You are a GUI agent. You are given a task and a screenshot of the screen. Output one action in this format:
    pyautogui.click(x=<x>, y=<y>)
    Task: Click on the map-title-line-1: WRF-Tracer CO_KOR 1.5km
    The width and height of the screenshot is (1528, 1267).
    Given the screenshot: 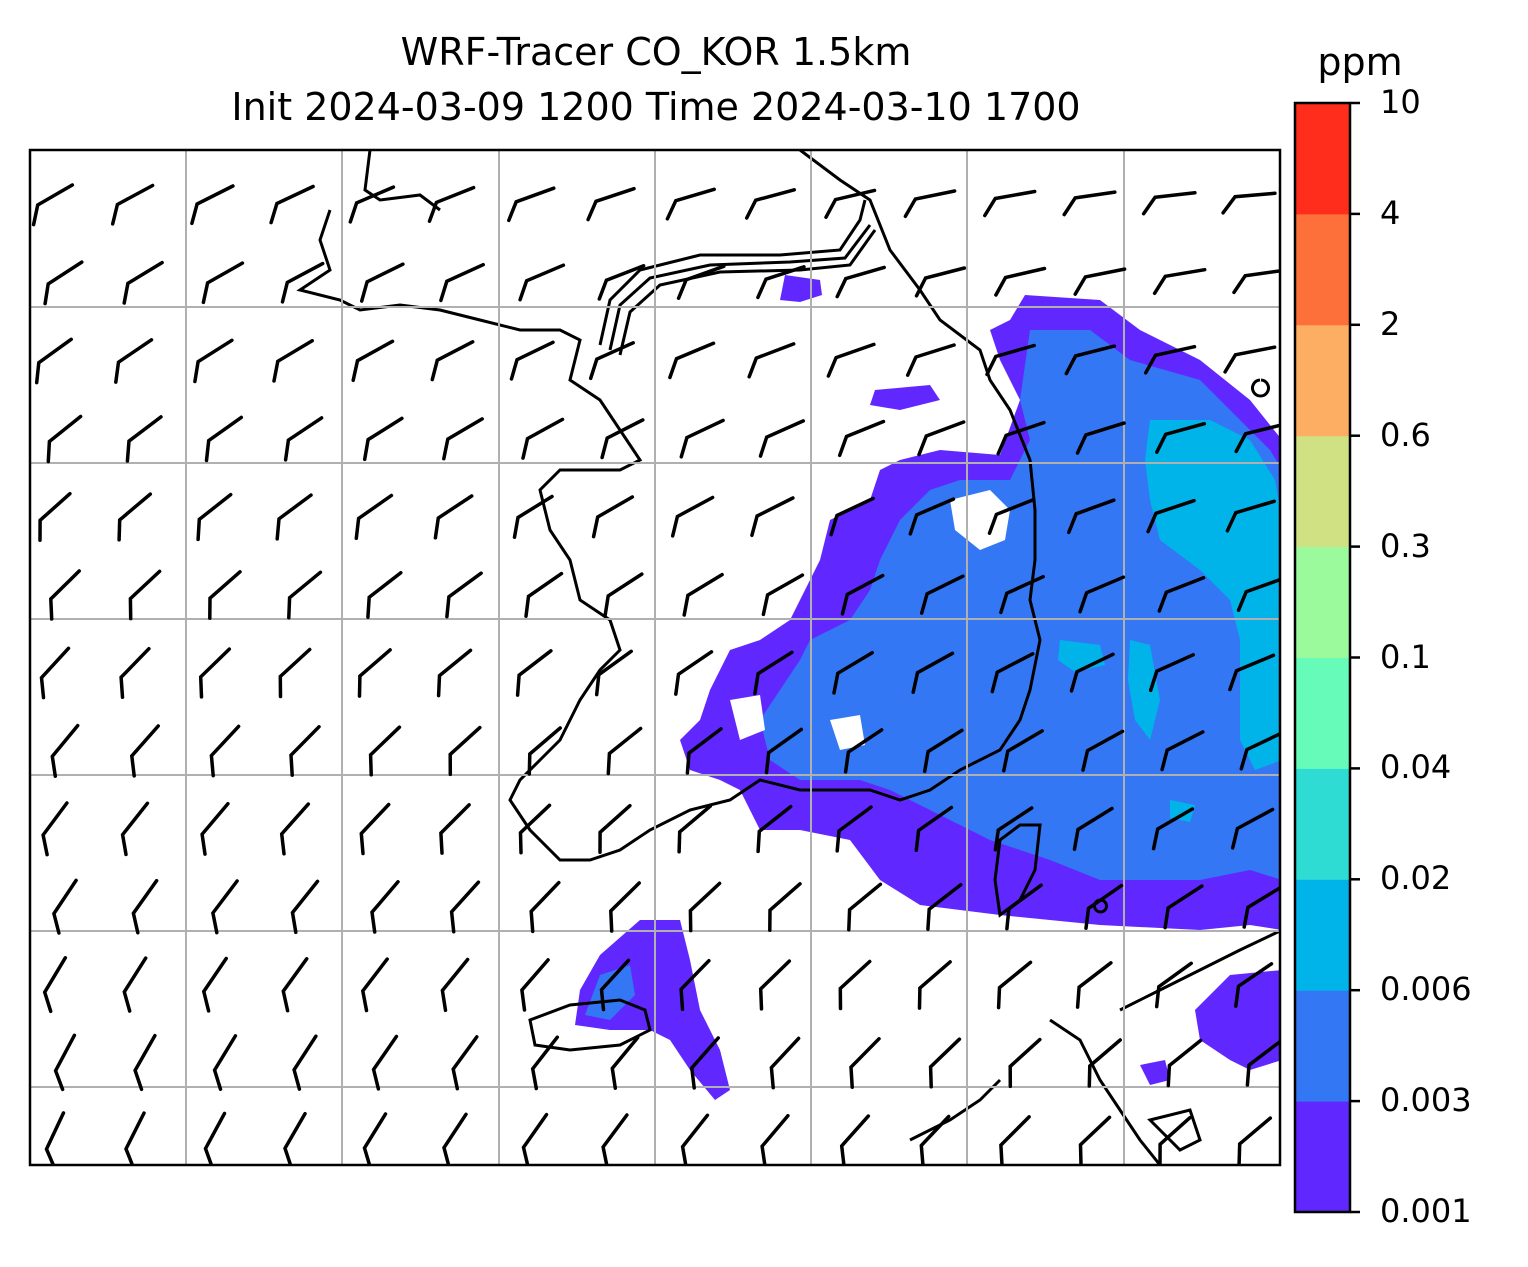 What is the action you would take?
    pyautogui.click(x=656, y=52)
    